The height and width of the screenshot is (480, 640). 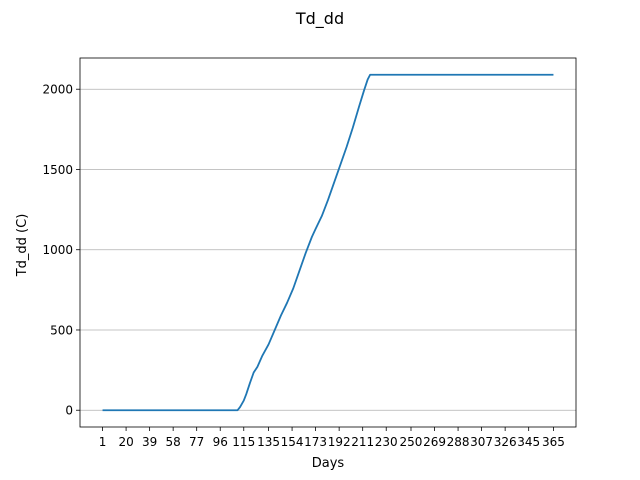 What do you see at coordinates (69, 411) in the screenshot?
I see `y-tick-label: 0` at bounding box center [69, 411].